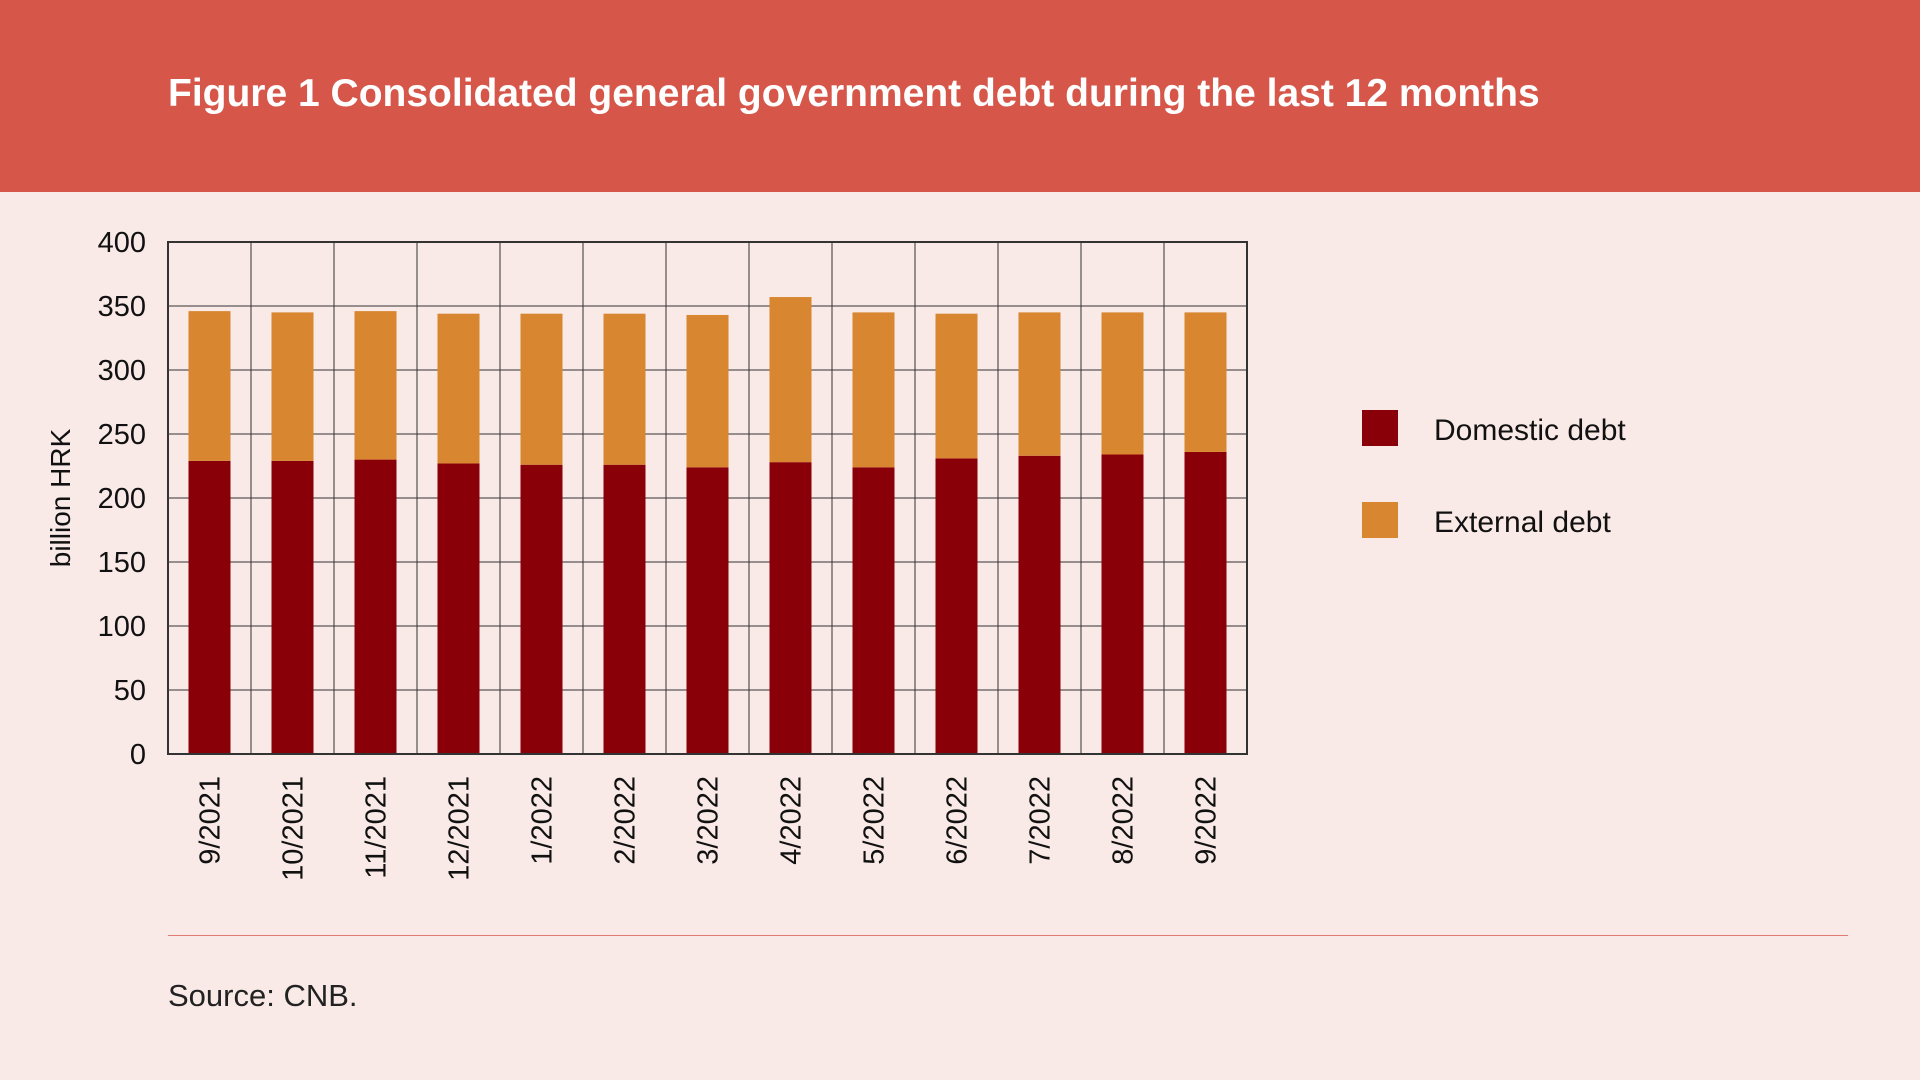  I want to click on x-tick-label: 10/2021, so click(294, 828).